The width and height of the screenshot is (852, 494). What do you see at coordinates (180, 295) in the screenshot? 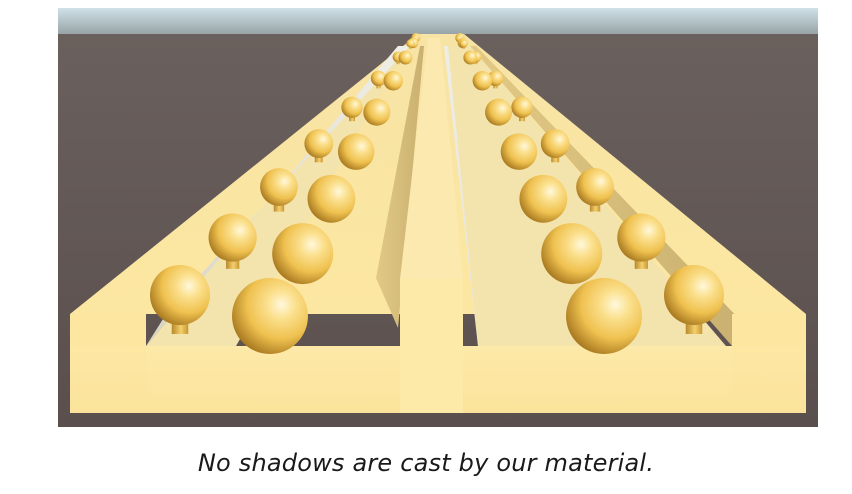
I see `peg-left-8-head` at bounding box center [180, 295].